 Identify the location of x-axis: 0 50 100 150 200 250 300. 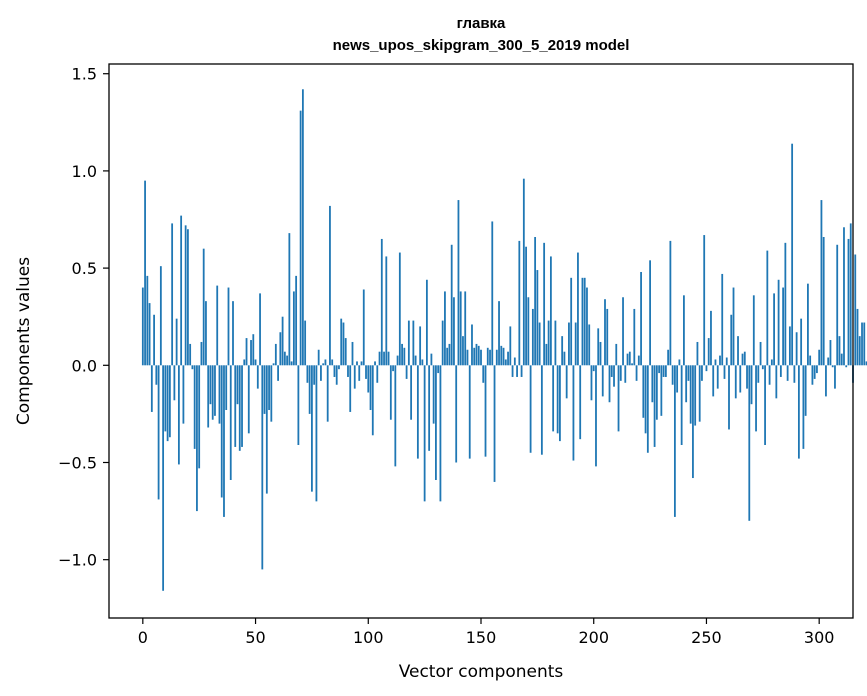
(486, 632).